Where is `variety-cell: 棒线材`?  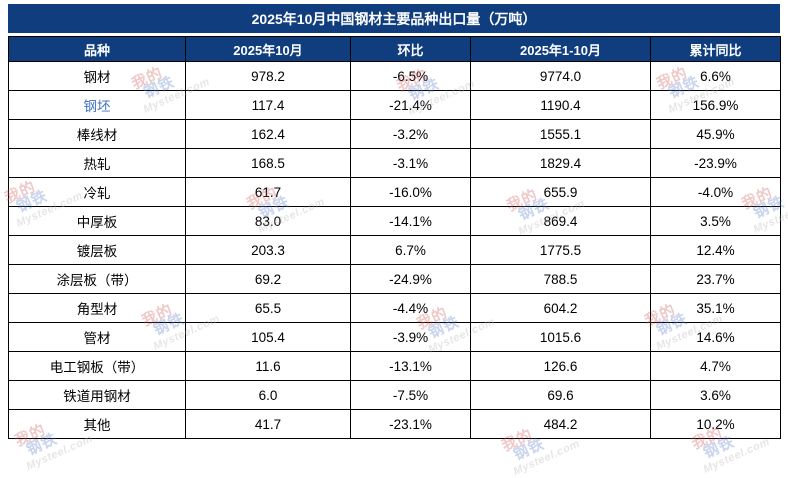 variety-cell: 棒线材 is located at coordinates (97, 134).